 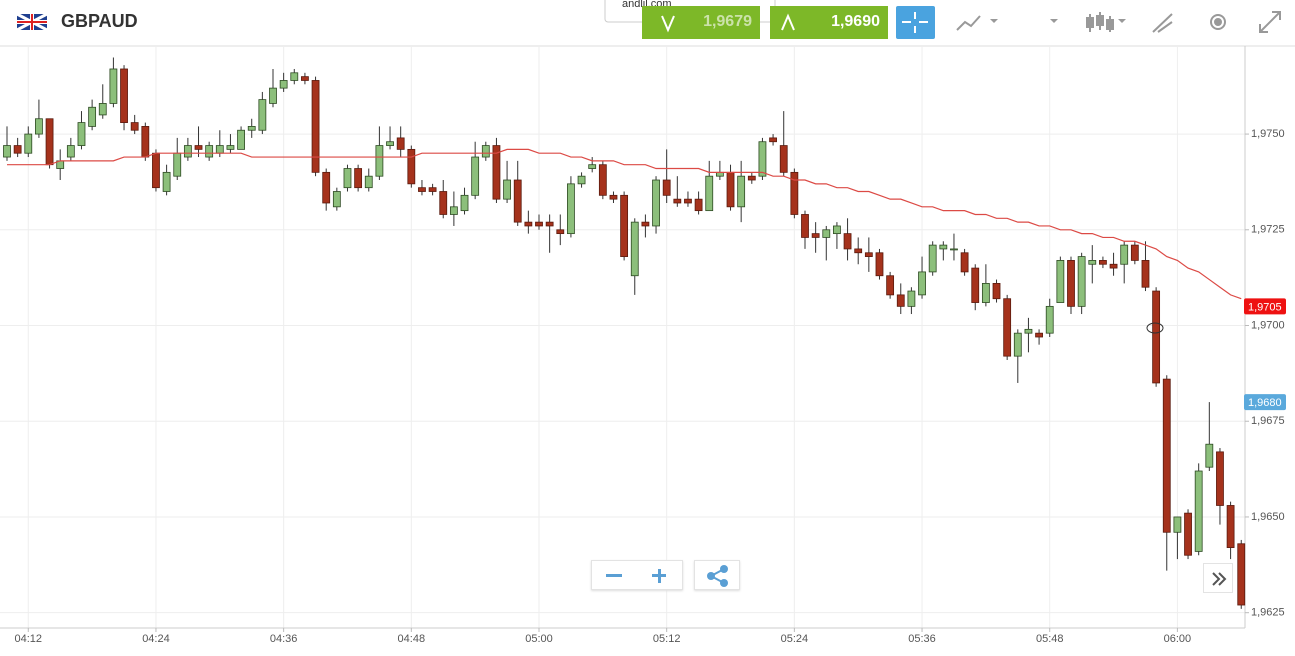 What do you see at coordinates (795, 639) in the screenshot?
I see `x-tick-label: 05:24` at bounding box center [795, 639].